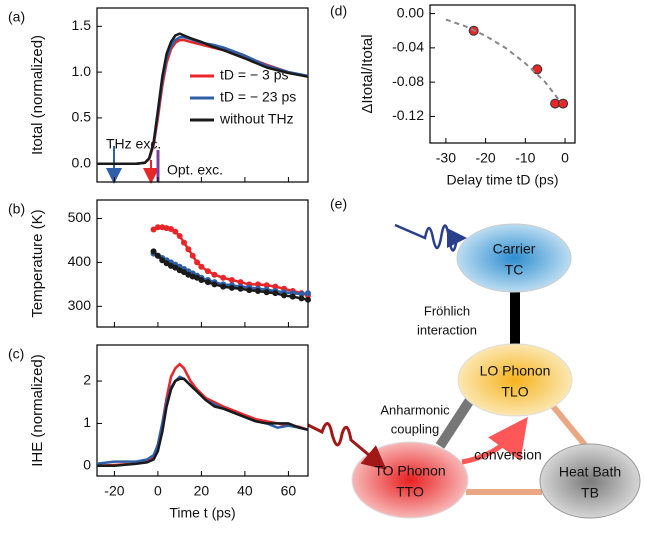 The height and width of the screenshot is (548, 645). What do you see at coordinates (447, 329) in the screenshot?
I see `edge-label: interaction` at bounding box center [447, 329].